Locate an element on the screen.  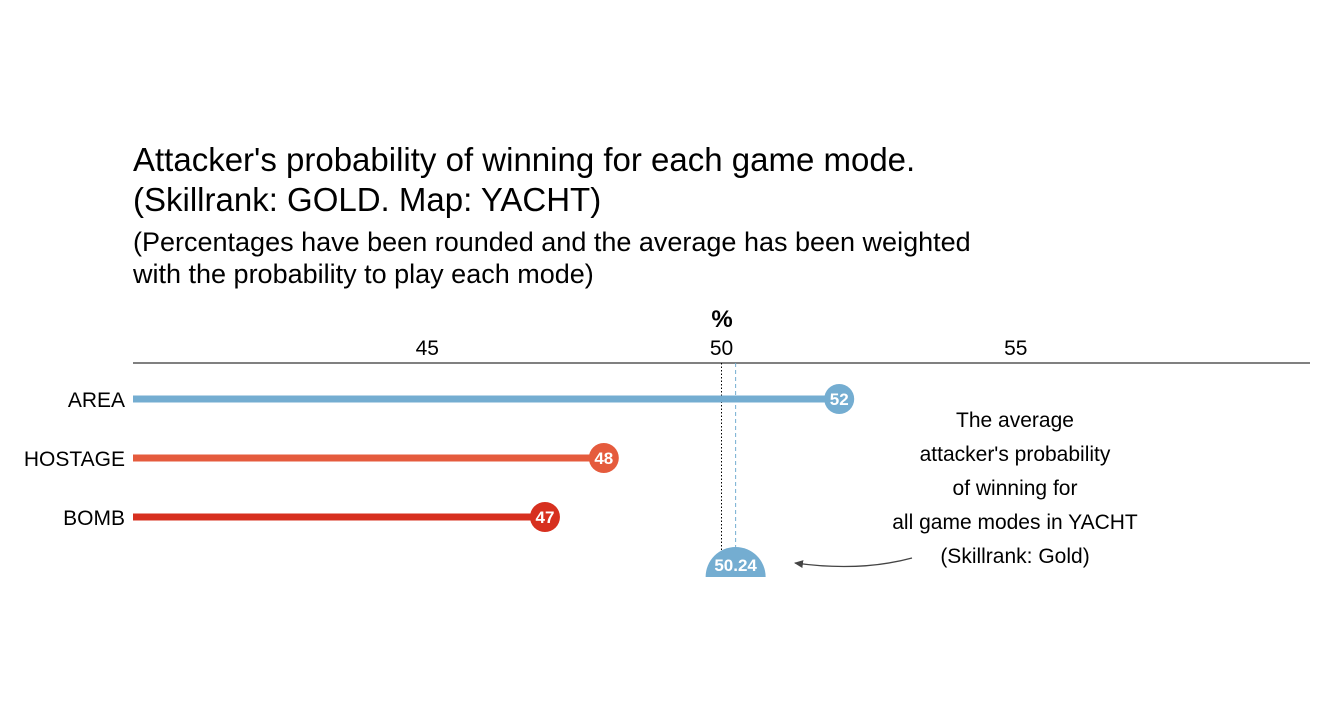
x-tick-label: 45 is located at coordinates (427, 348).